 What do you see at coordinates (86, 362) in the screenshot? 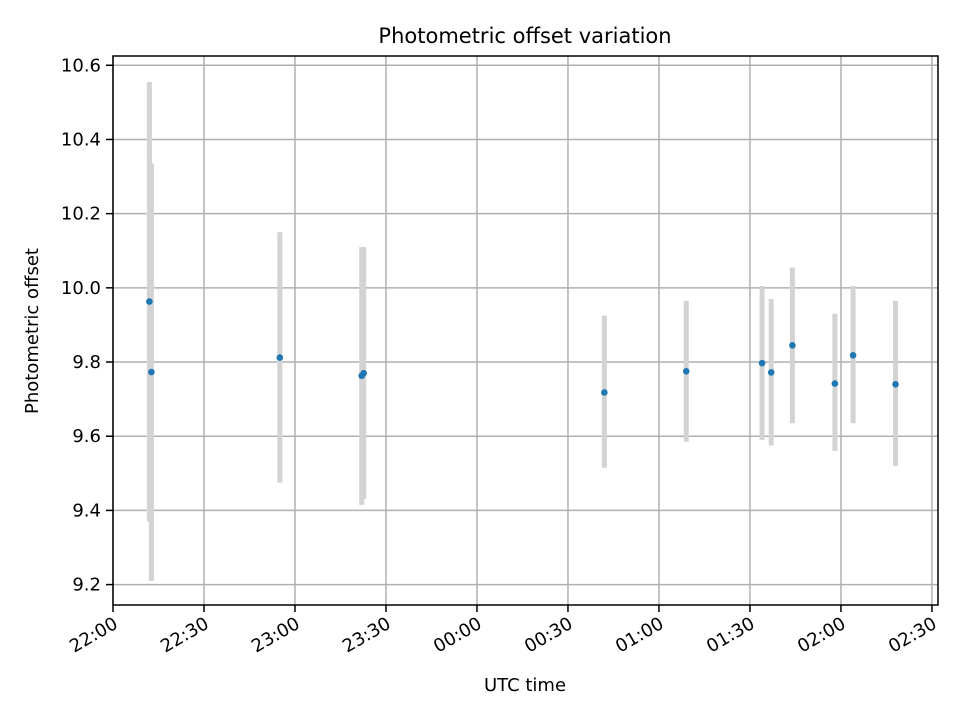
I see `y-tick-label: 9.8` at bounding box center [86, 362].